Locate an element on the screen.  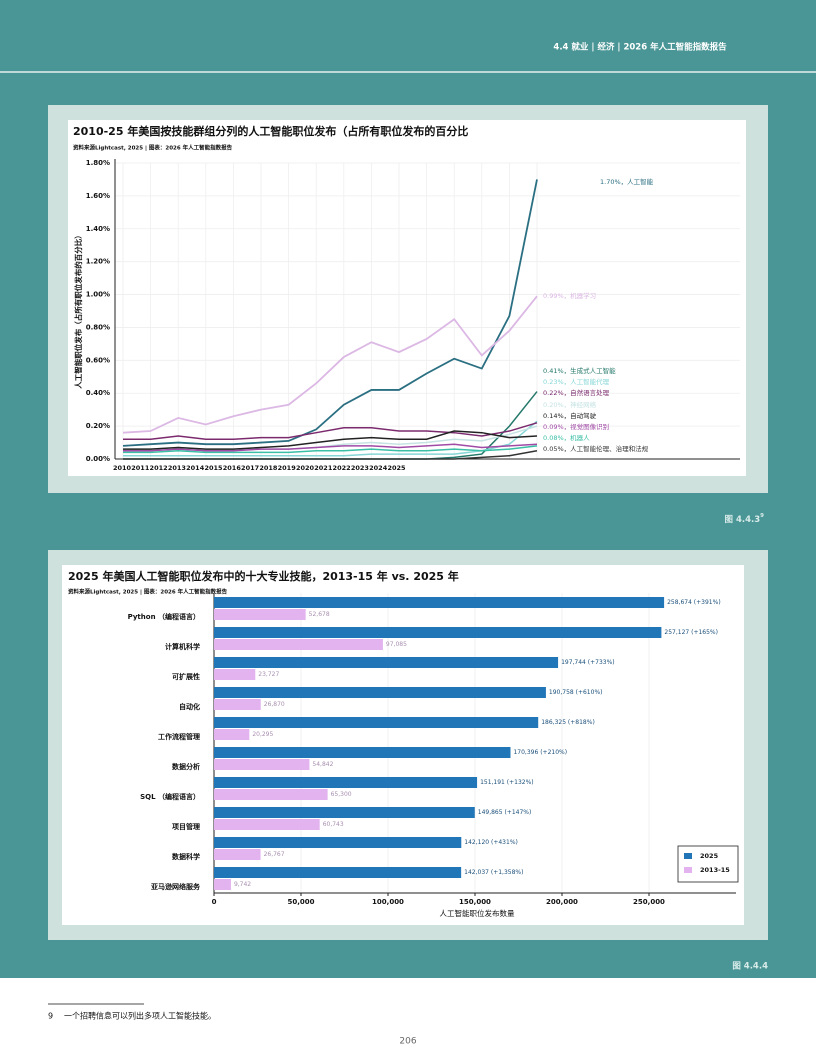
y-tick-label: 0.60% is located at coordinates (98, 360).